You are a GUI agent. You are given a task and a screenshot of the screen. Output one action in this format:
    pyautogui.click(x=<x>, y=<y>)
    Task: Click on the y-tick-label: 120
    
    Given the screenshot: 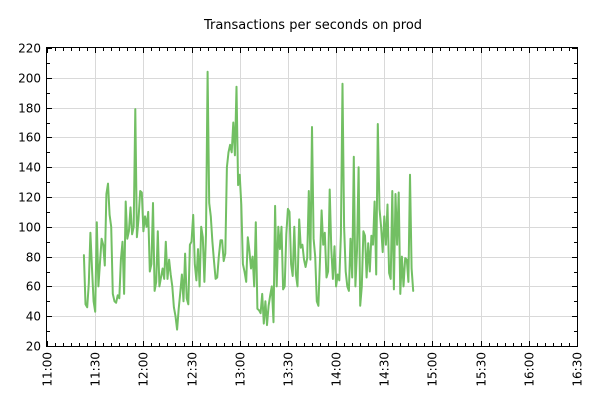 What is the action you would take?
    pyautogui.click(x=29, y=198)
    